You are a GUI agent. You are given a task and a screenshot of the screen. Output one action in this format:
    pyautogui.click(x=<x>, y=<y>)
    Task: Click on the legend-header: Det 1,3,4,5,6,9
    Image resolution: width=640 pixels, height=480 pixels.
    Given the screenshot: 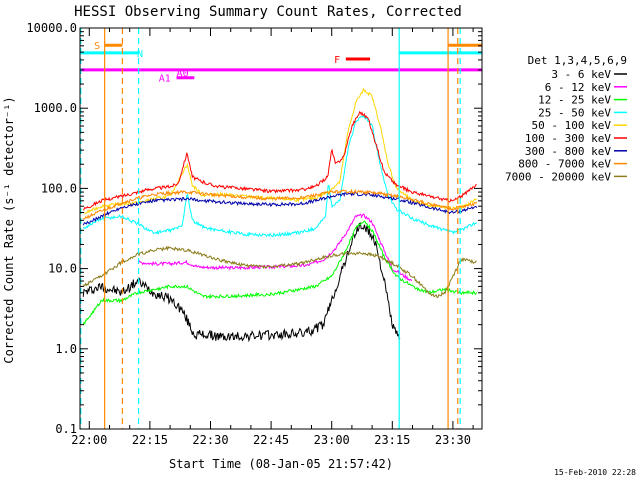 What is the action you would take?
    pyautogui.click(x=577, y=60)
    